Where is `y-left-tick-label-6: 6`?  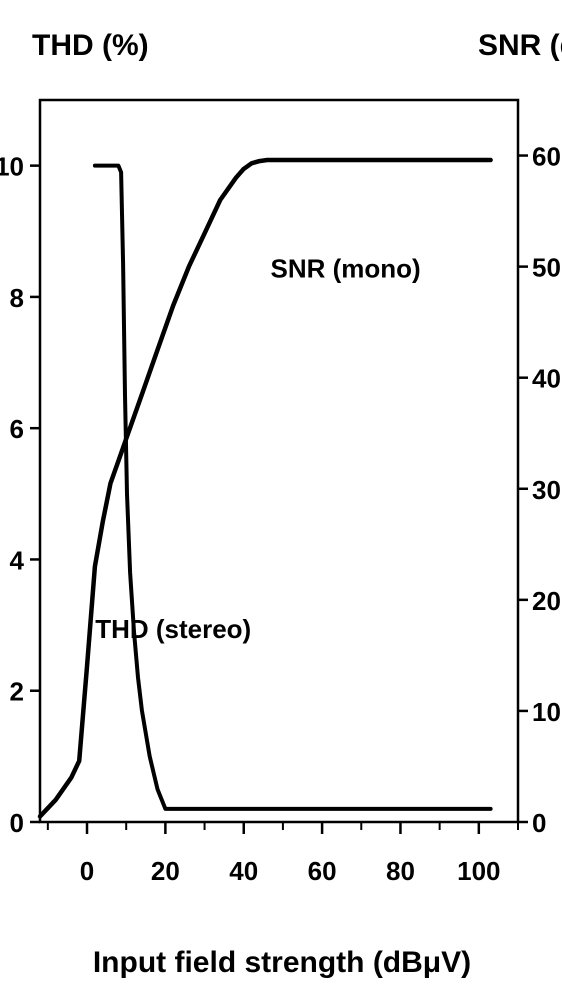 y-left-tick-label-6: 6 is located at coordinates (17, 429).